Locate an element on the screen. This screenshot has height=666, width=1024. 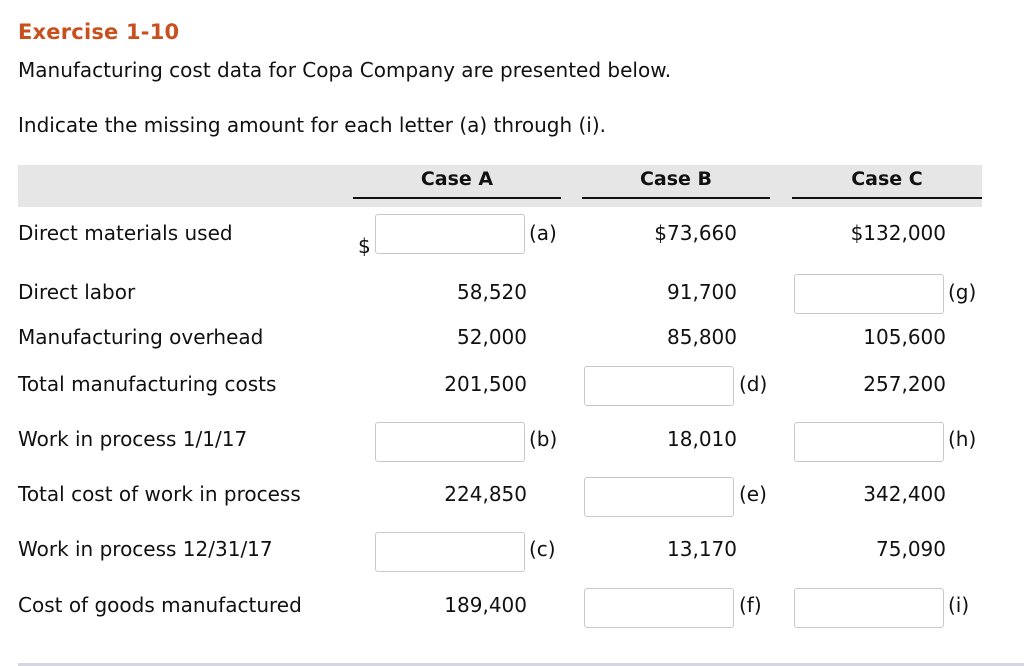
table-header-band is located at coordinates (500, 186).